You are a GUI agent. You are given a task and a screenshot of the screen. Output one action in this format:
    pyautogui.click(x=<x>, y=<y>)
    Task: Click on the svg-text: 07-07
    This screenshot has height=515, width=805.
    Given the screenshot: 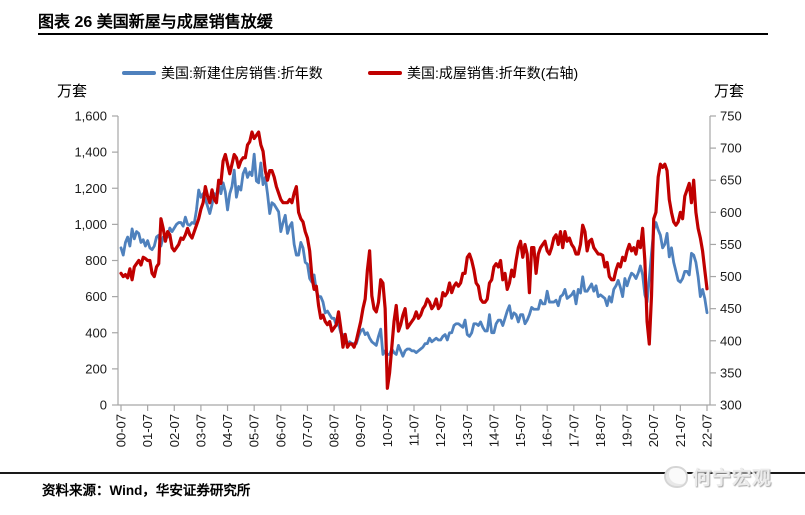 What is the action you would take?
    pyautogui.click(x=307, y=430)
    